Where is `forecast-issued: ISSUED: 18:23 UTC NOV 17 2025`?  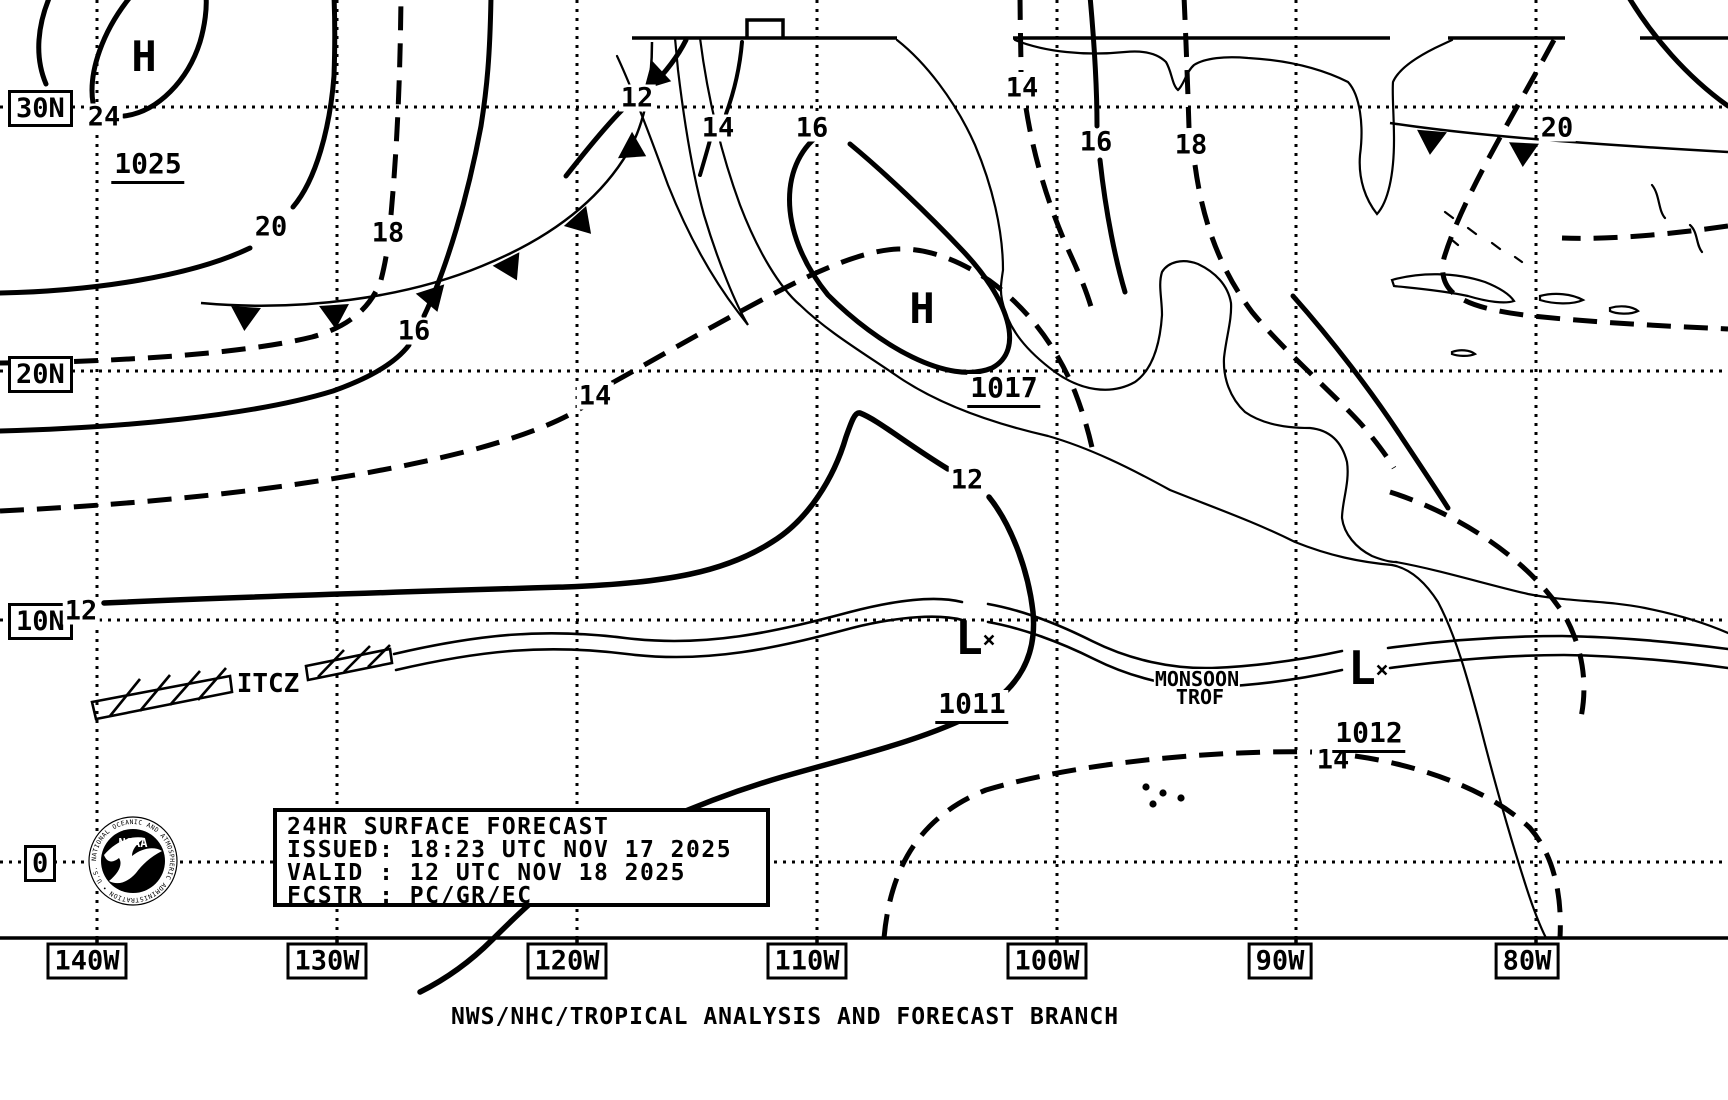 forecast-issued: ISSUED: 18:23 UTC NOV 17 2025 is located at coordinates (510, 850).